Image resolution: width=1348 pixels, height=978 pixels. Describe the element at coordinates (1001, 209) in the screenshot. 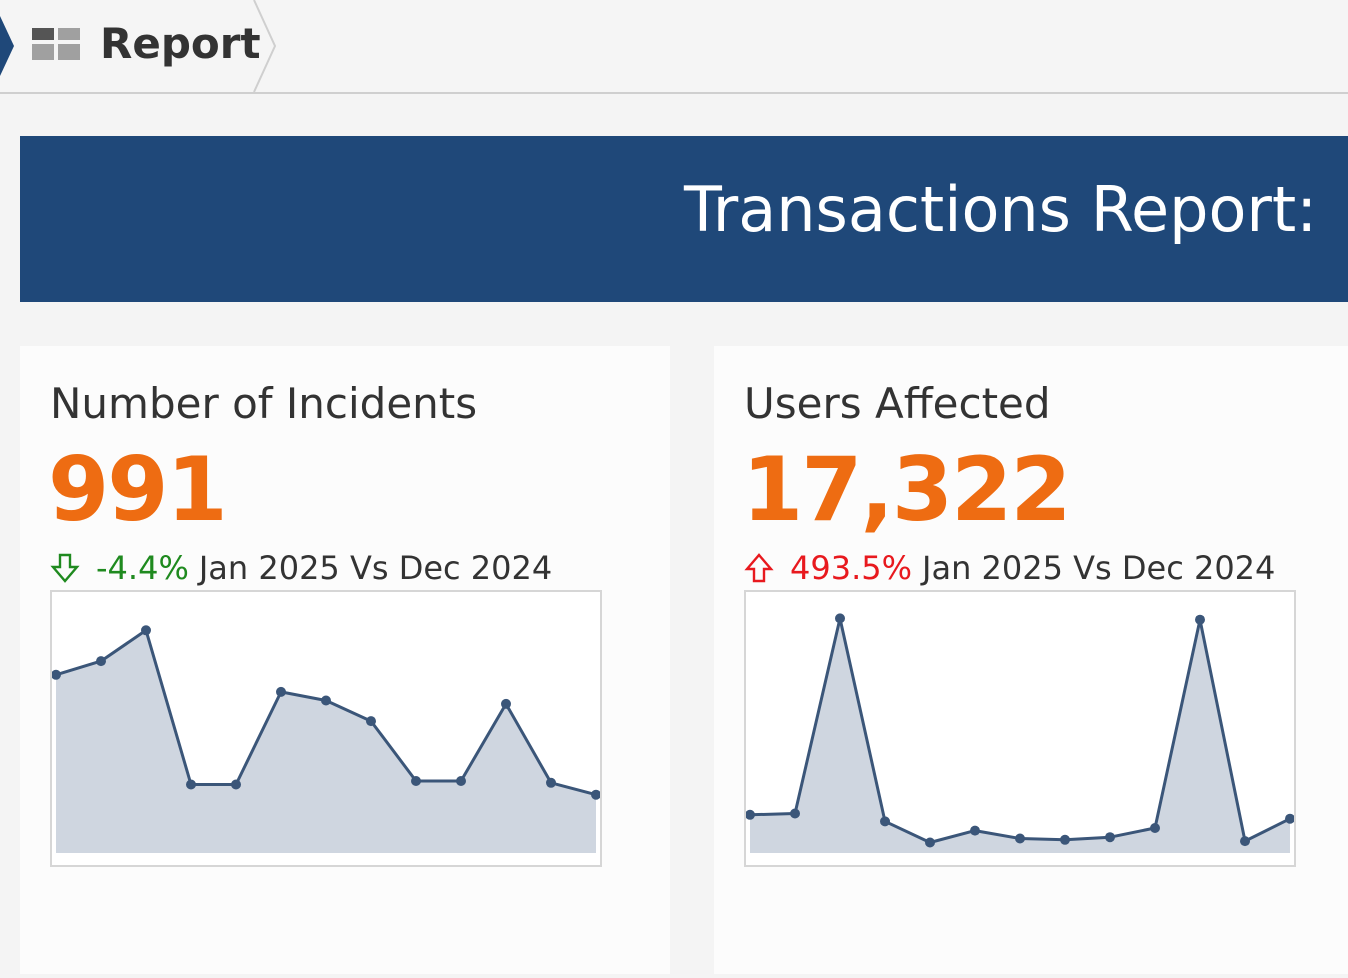

I see `report-title: Transactions Report:` at that location.